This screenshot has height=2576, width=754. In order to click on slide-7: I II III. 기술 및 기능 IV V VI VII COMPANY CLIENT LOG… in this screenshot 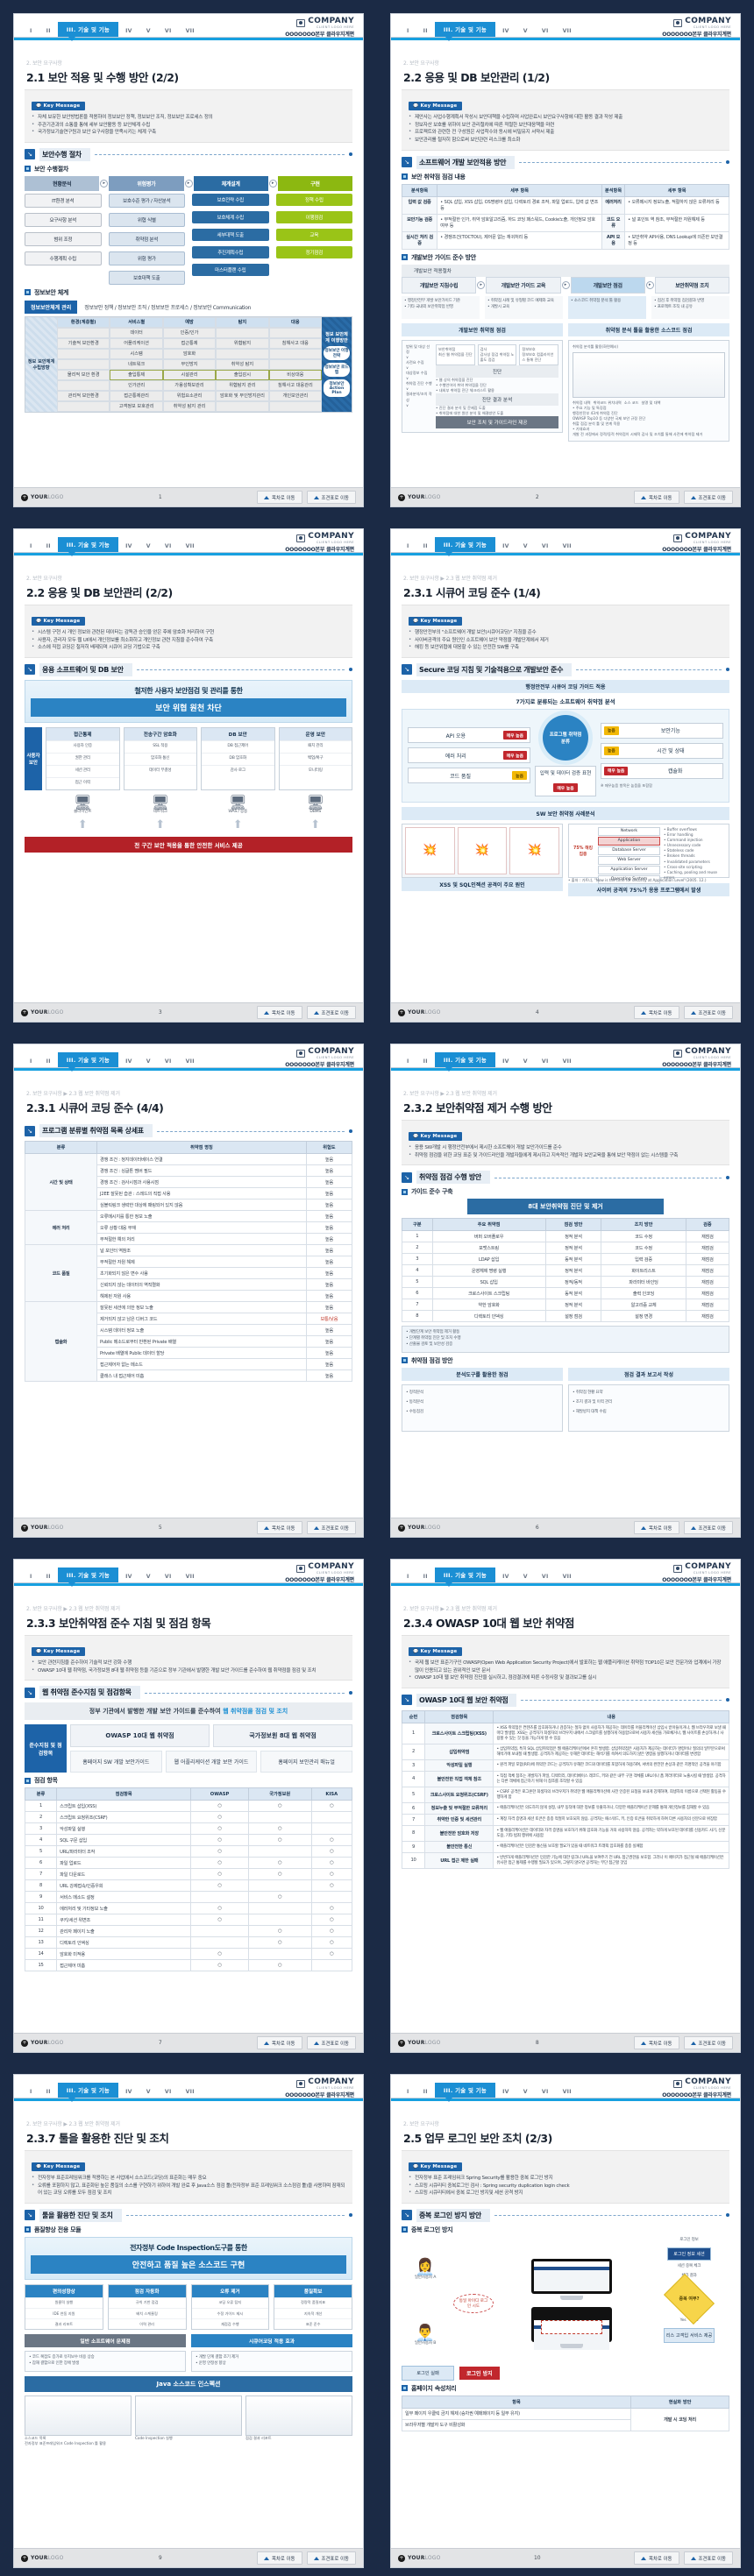, I will do `click(188, 1806)`.